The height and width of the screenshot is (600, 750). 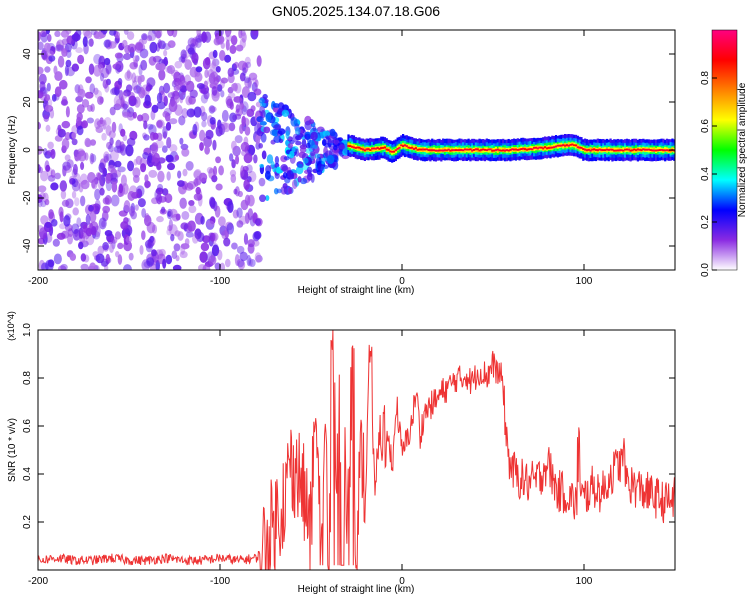 I want to click on colorbar-label: Normalized spectral amplitude, so click(x=742, y=149).